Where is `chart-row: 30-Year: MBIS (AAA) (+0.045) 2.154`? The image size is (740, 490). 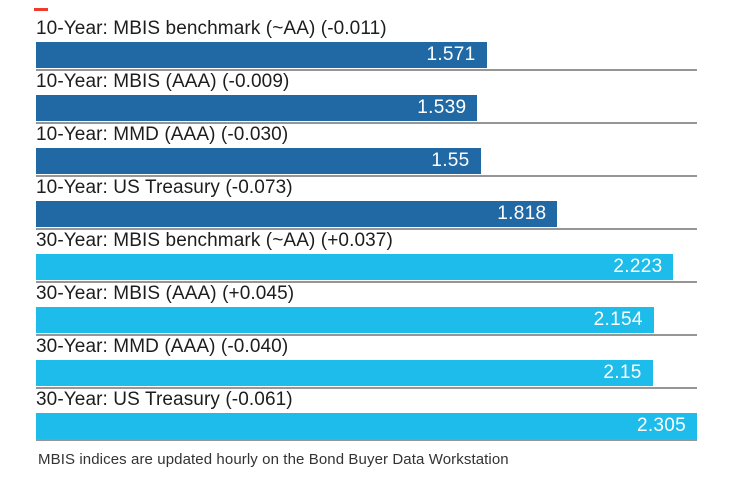 chart-row: 30-Year: MBIS (AAA) (+0.045) 2.154 is located at coordinates (366, 309).